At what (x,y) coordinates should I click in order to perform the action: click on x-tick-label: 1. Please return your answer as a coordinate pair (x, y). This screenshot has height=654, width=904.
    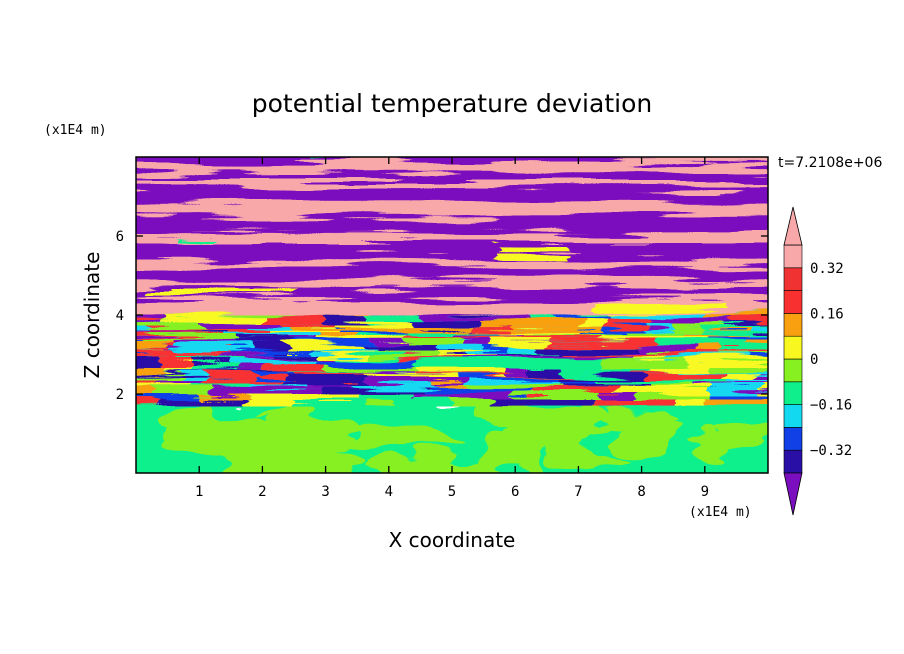
    Looking at the image, I should click on (199, 492).